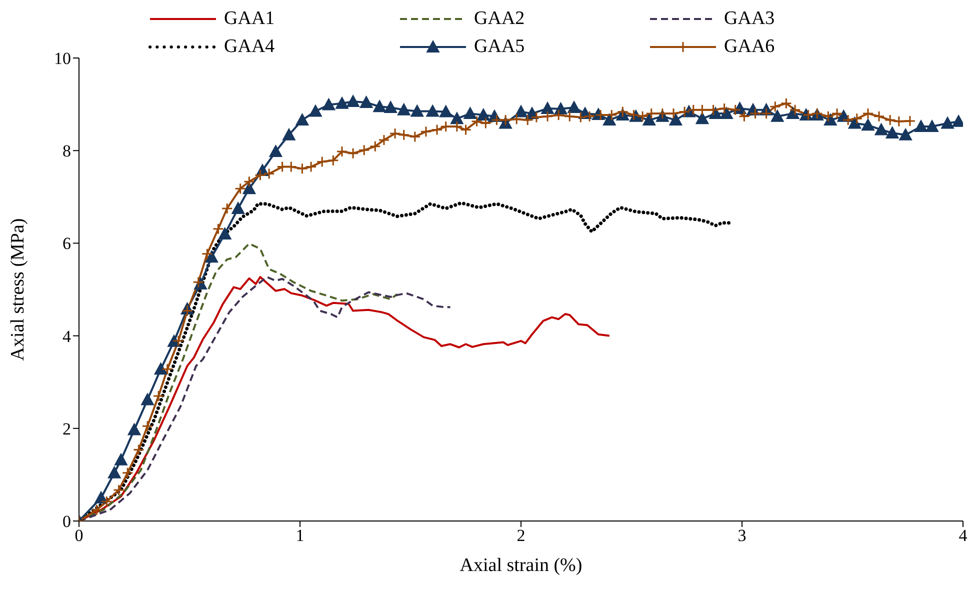 The image size is (977, 590). I want to click on y-tick-label: 0, so click(66, 522).